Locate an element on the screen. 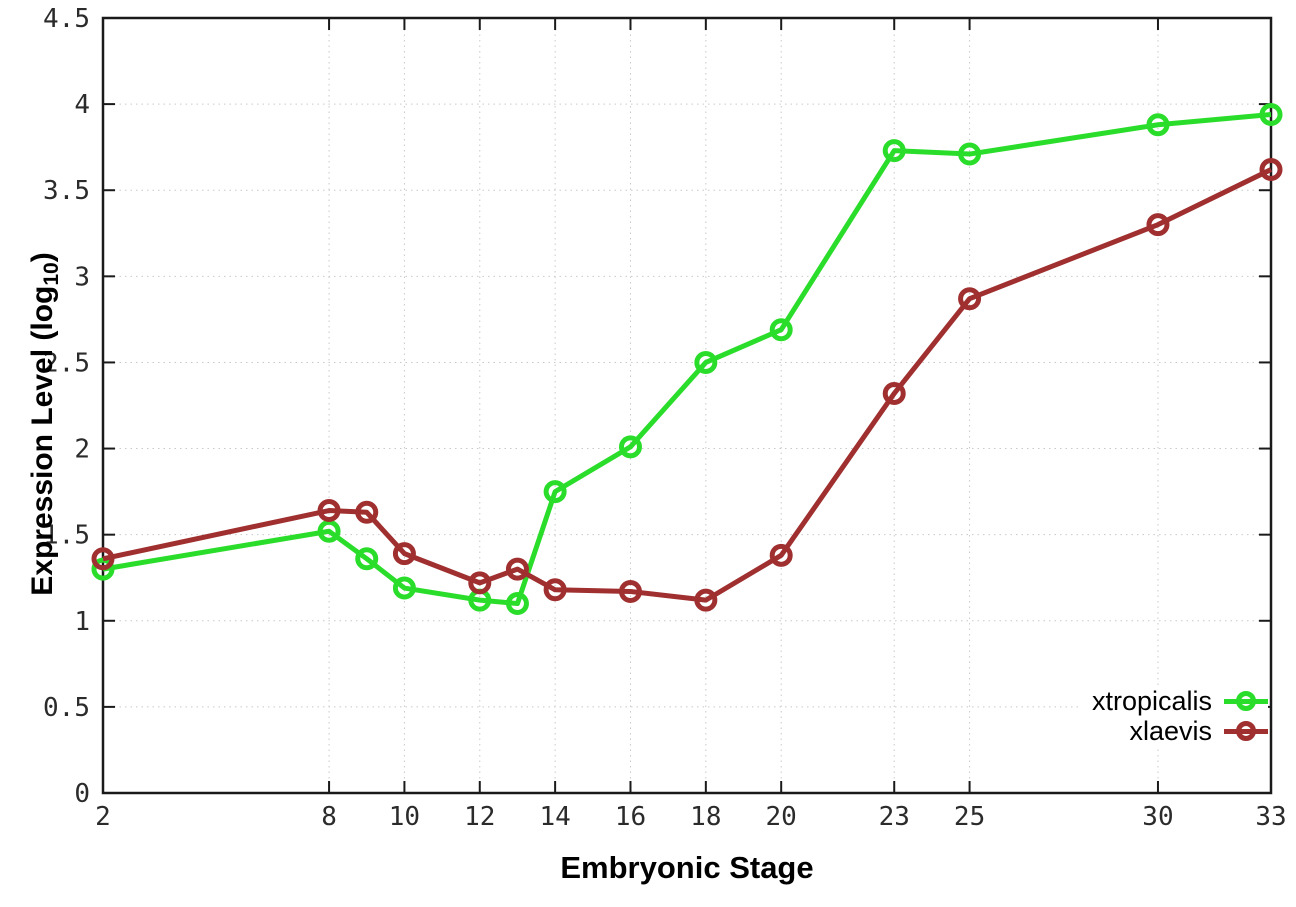 The image size is (1296, 907). y-axis-title: Expression Level (log10) is located at coordinates (43, 424).